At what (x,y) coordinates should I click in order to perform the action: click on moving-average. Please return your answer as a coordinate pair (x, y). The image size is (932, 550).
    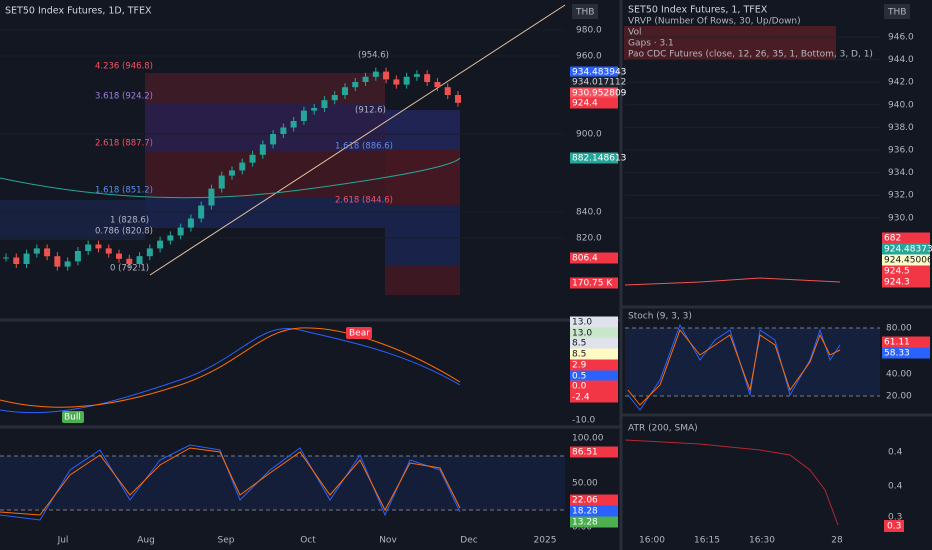
    Looking at the image, I should click on (230, 178).